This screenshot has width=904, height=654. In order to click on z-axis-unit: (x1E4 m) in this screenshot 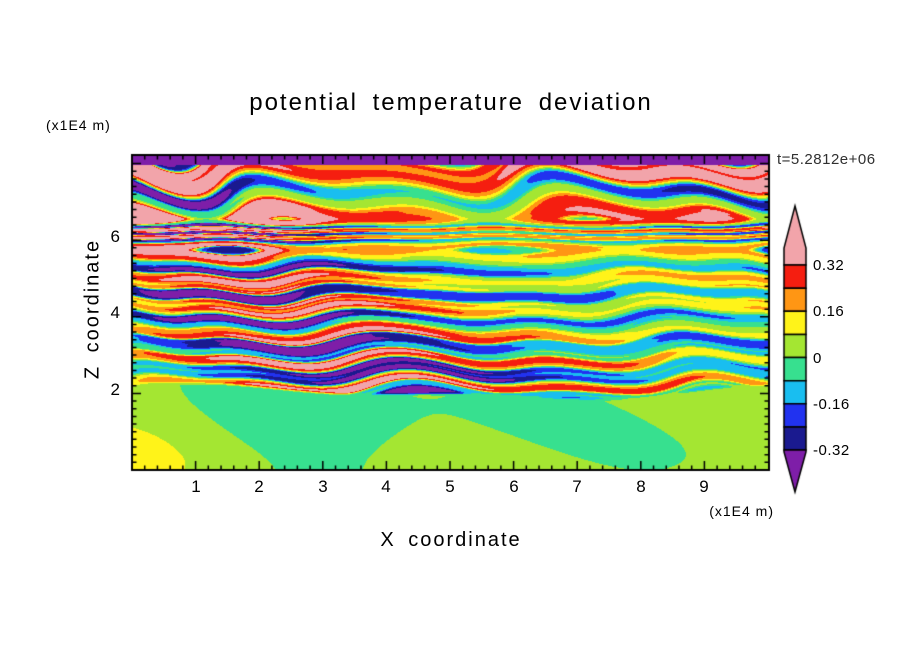, I will do `click(78, 125)`.